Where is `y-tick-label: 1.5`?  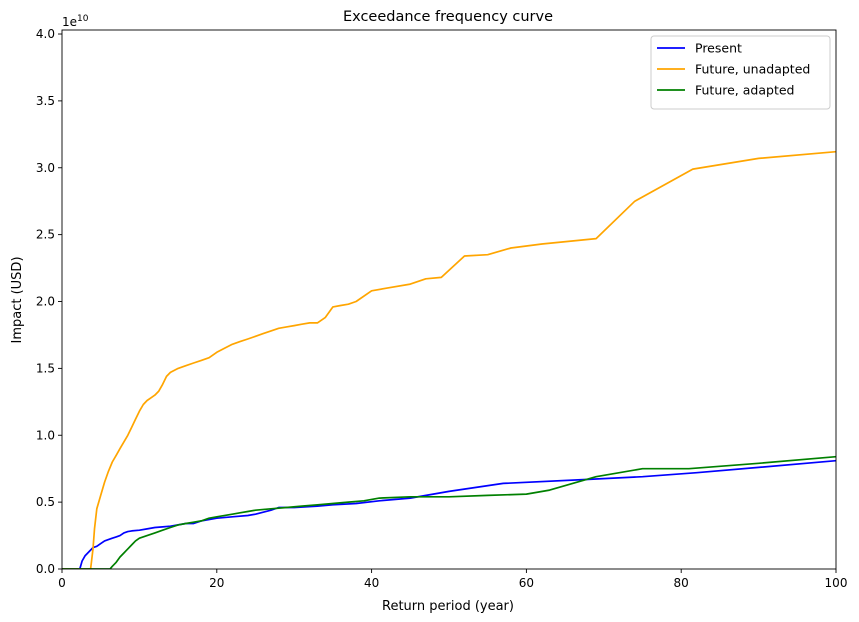
y-tick-label: 1.5 is located at coordinates (45, 368).